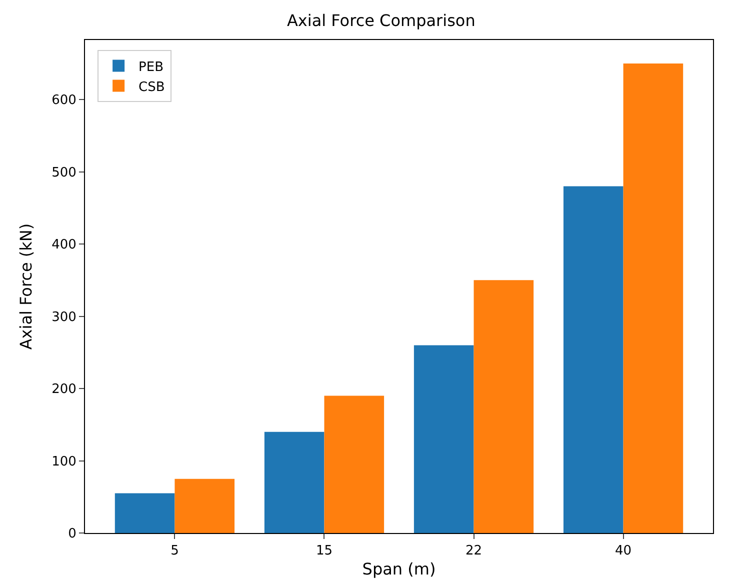 This screenshot has width=733, height=588. What do you see at coordinates (64, 317) in the screenshot?
I see `y-tick-label: 300` at bounding box center [64, 317].